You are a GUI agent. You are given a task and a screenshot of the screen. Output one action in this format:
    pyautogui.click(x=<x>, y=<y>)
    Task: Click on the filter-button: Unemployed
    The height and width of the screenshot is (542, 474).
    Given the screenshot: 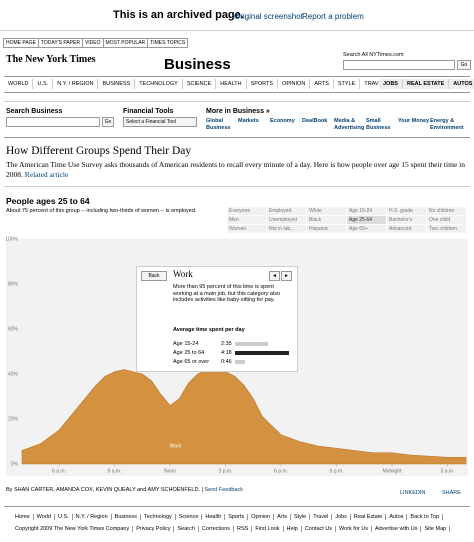 What is the action you would take?
    pyautogui.click(x=286, y=220)
    